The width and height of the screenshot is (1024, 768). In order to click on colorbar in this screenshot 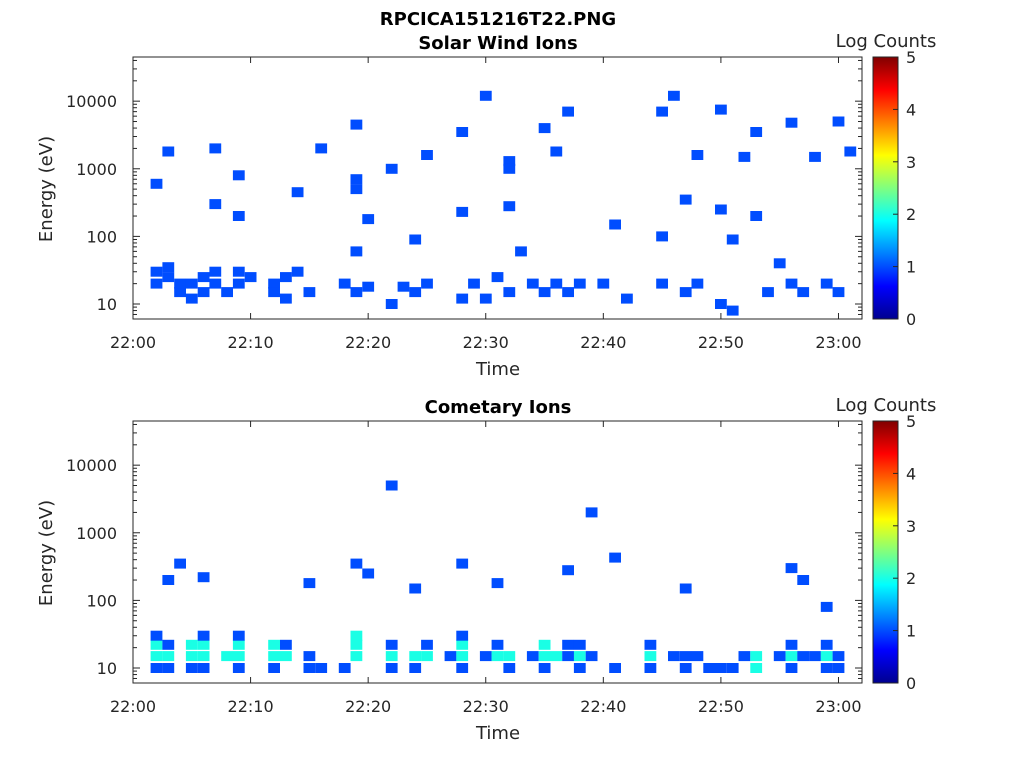, I will do `click(885, 552)`.